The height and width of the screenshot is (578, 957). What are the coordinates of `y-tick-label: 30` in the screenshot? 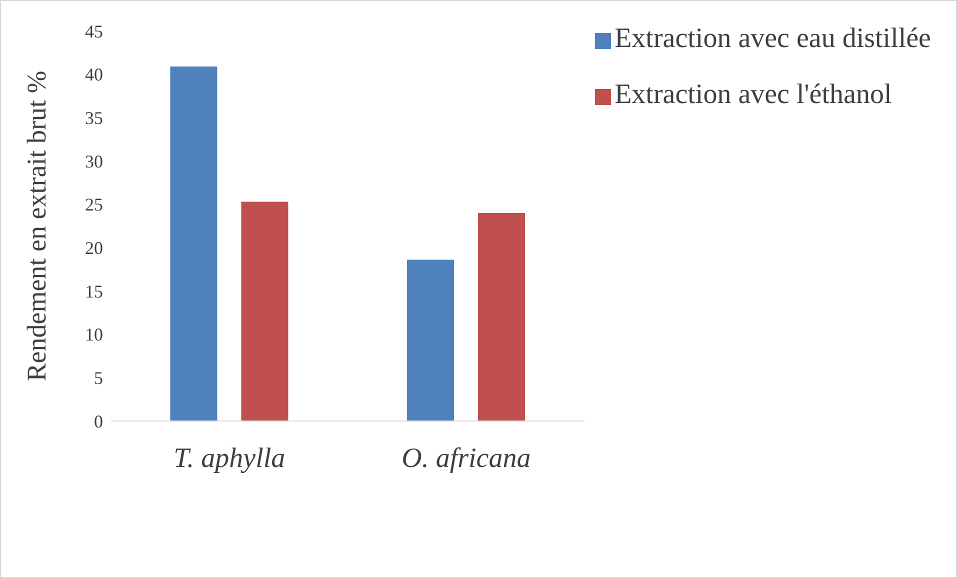 It's located at (94, 161).